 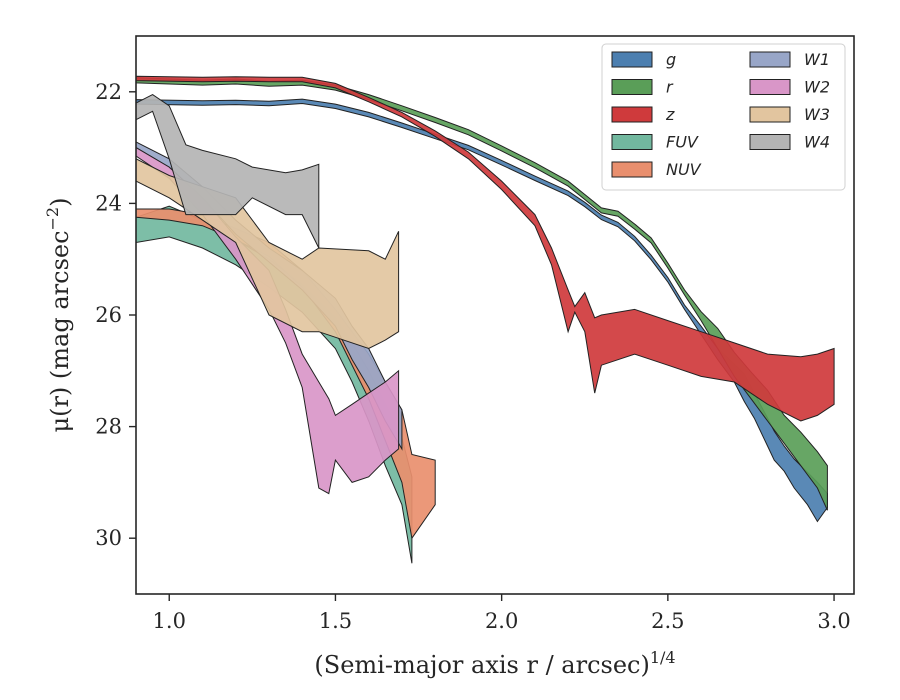 I want to click on y-tick-label: 28, so click(x=108, y=427).